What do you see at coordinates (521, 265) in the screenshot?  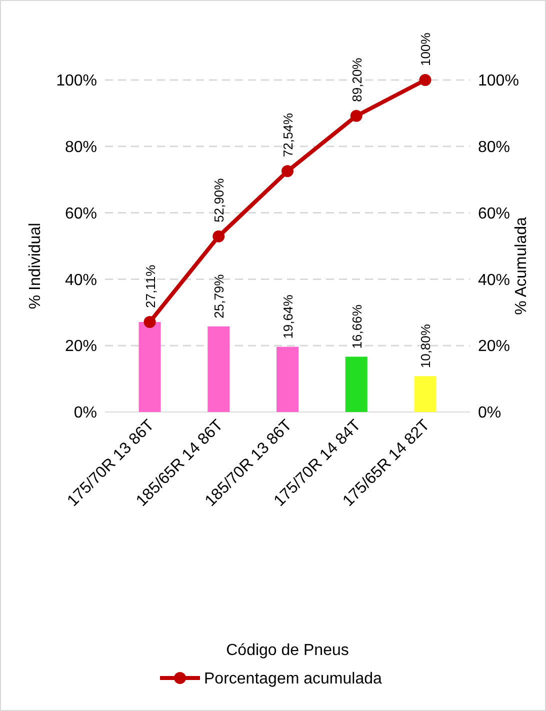 I see `y2-axis-title: % Acumulada` at bounding box center [521, 265].